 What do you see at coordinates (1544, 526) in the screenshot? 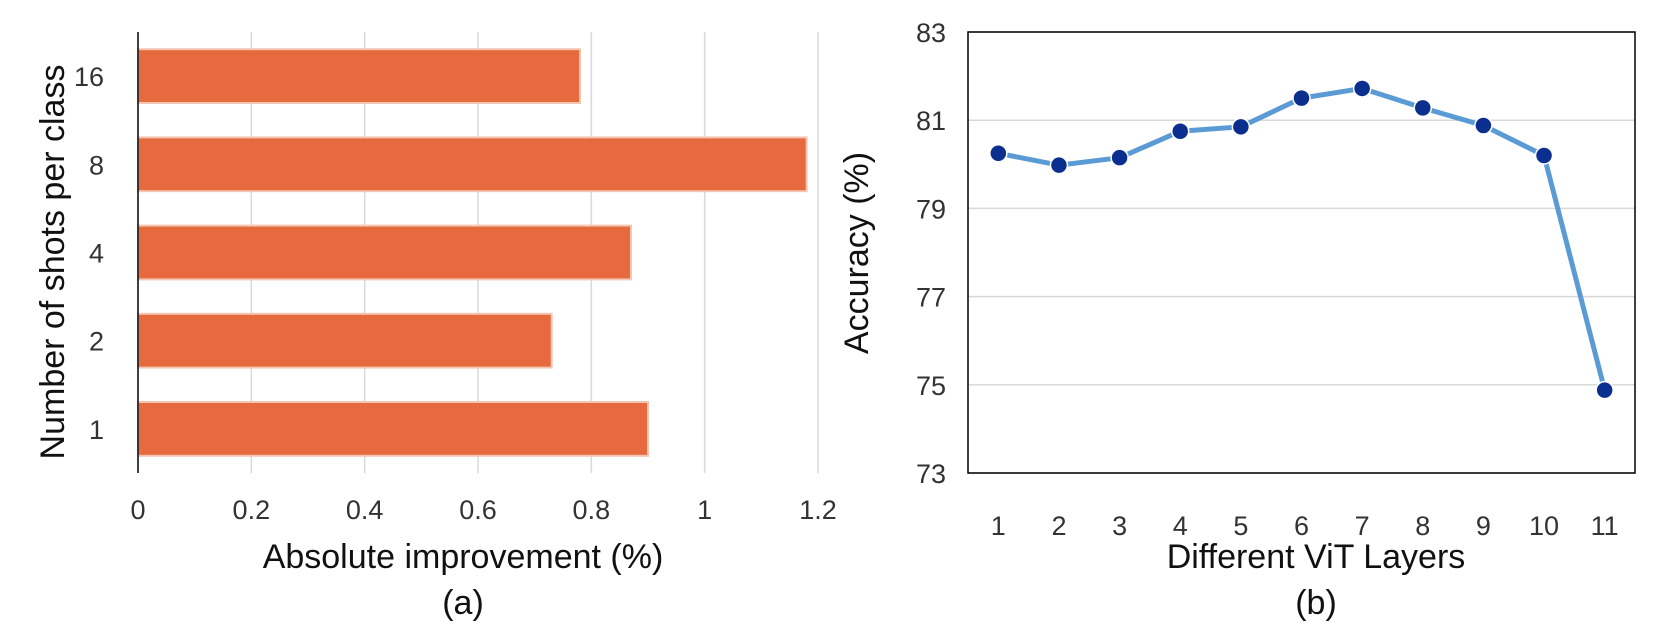
I see `line-chart-x-tick-label: 10` at bounding box center [1544, 526].